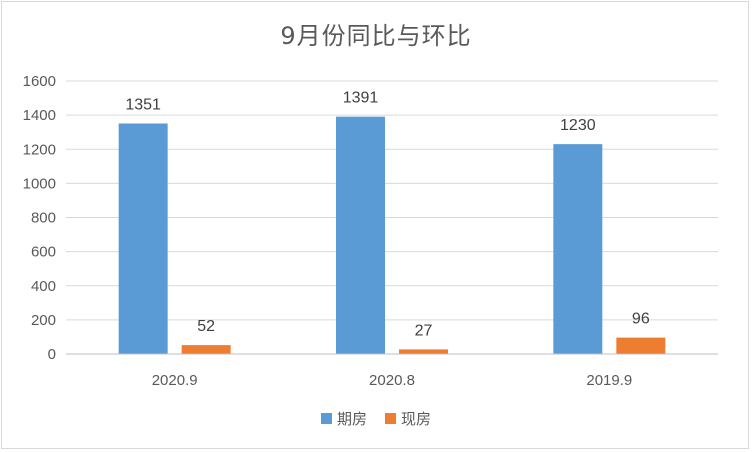 Image resolution: width=752 pixels, height=452 pixels. Describe the element at coordinates (361, 98) in the screenshot. I see `data-label: 1391` at that location.